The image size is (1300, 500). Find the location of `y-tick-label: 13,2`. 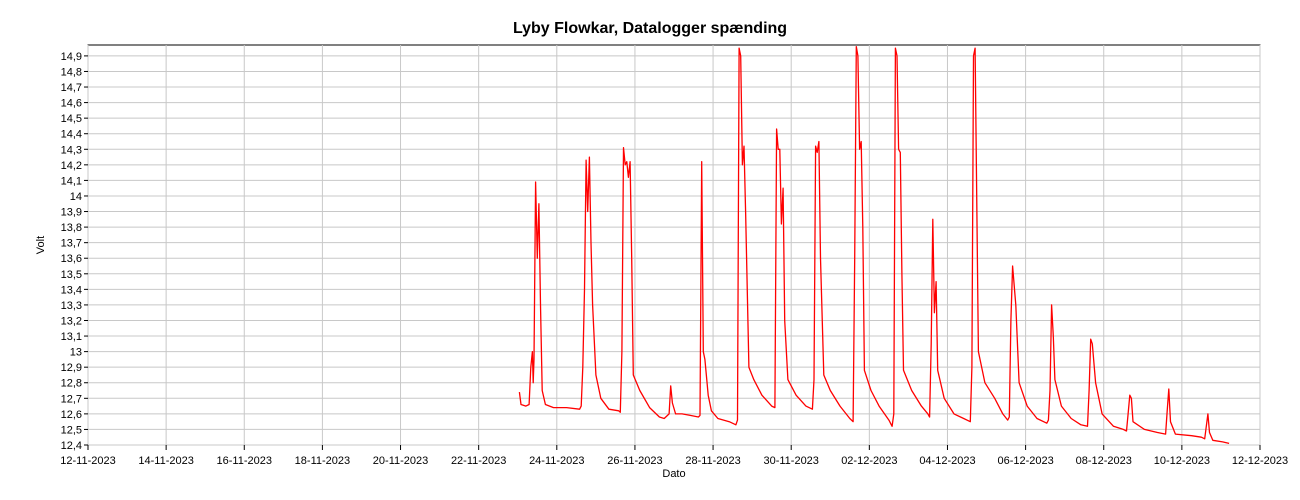

y-tick-label: 13,2 is located at coordinates (71, 321).